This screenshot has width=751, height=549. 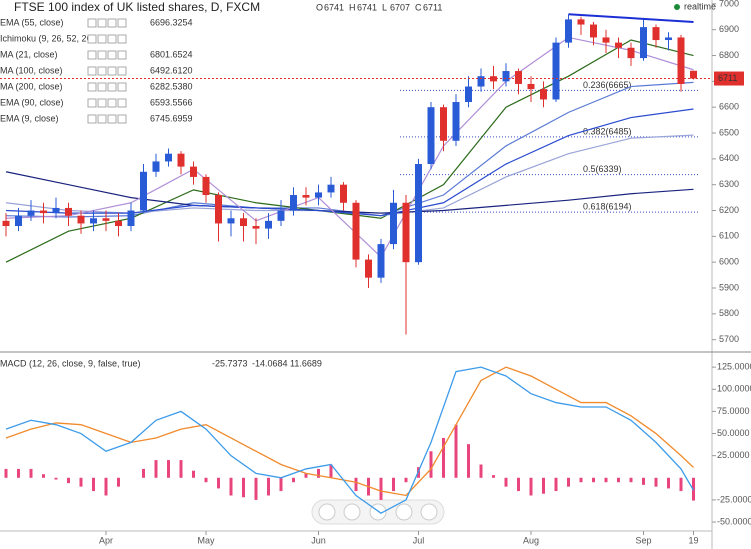 I want to click on y-tick-label: 6000, so click(x=729, y=262).